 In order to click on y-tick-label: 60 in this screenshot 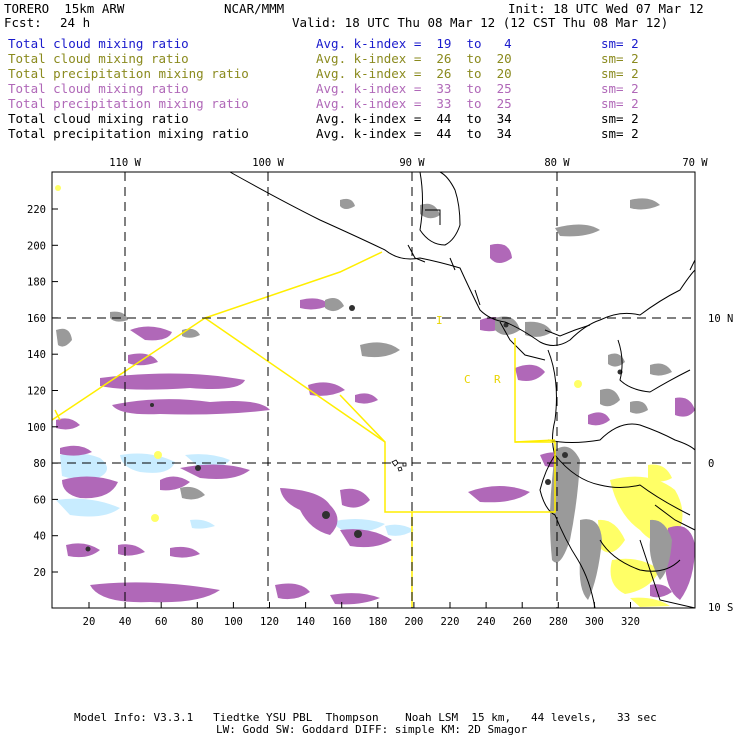, I will do `click(39, 500)`.